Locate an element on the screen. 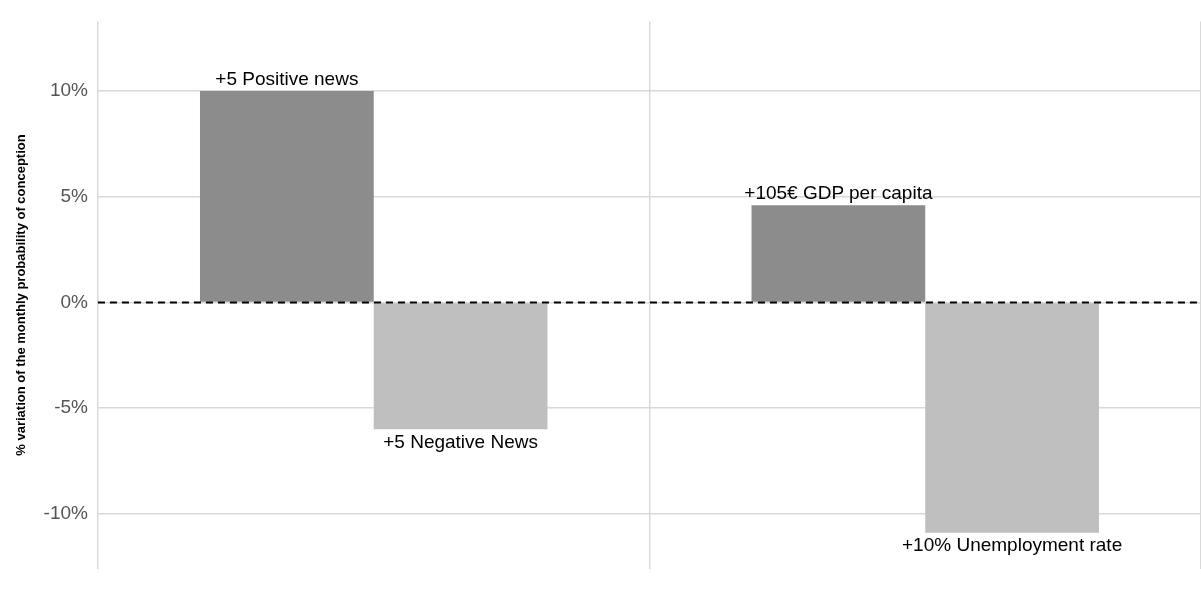 This screenshot has width=1201, height=590. y-tick-label: 0% is located at coordinates (74, 301).